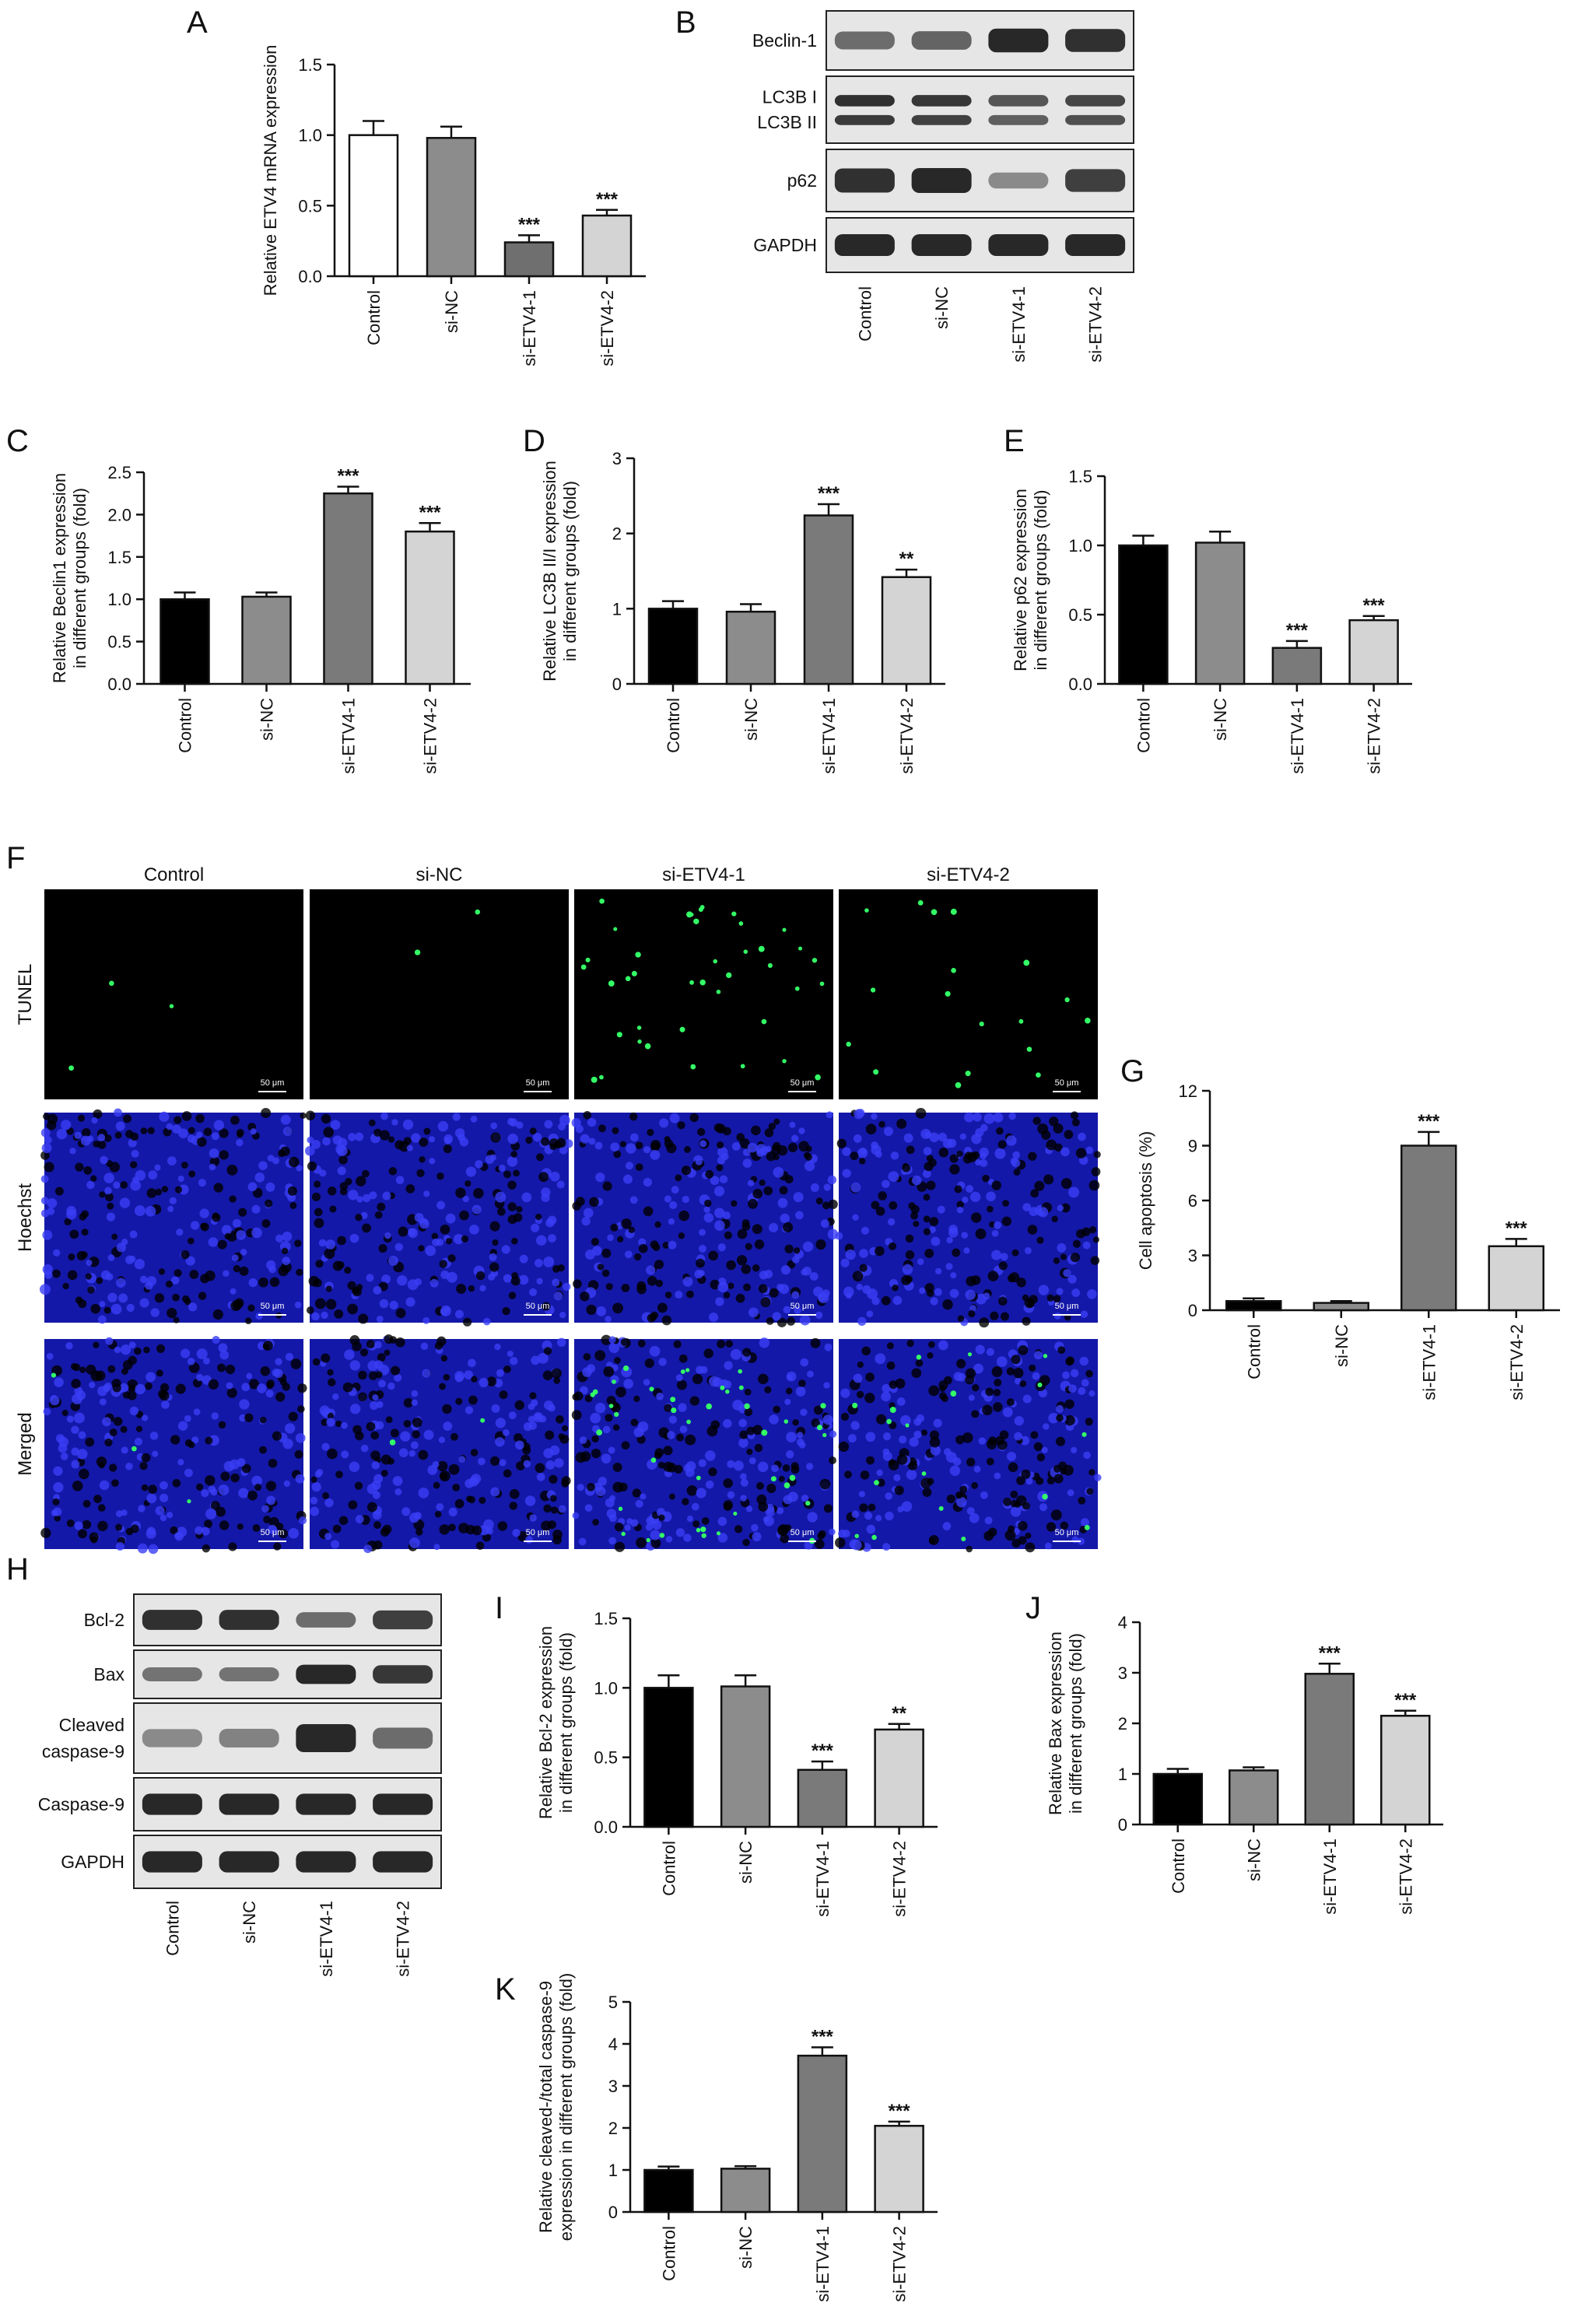  I want to click on y-tick-label: 2.5, so click(119, 472).